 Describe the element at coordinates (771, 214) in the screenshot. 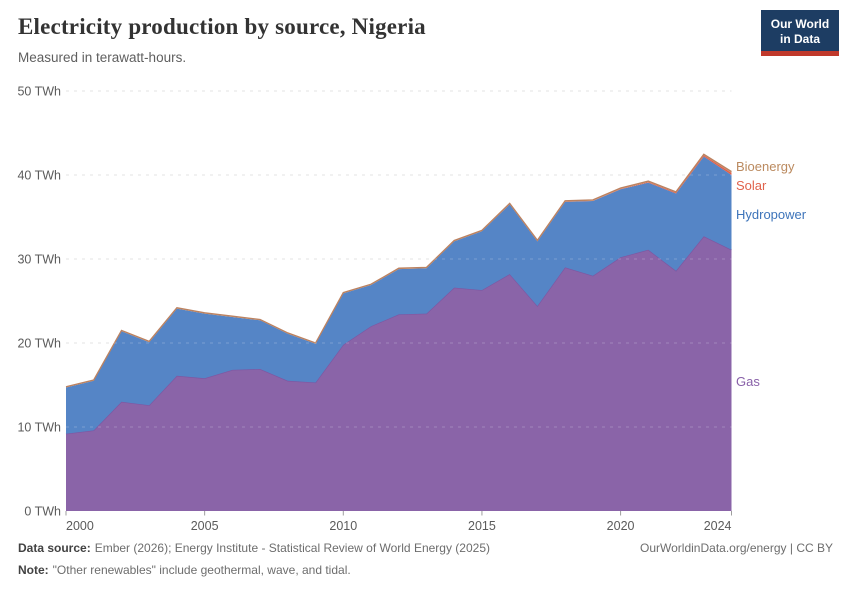

I see `legend-label-hydropower: Hydropower` at that location.